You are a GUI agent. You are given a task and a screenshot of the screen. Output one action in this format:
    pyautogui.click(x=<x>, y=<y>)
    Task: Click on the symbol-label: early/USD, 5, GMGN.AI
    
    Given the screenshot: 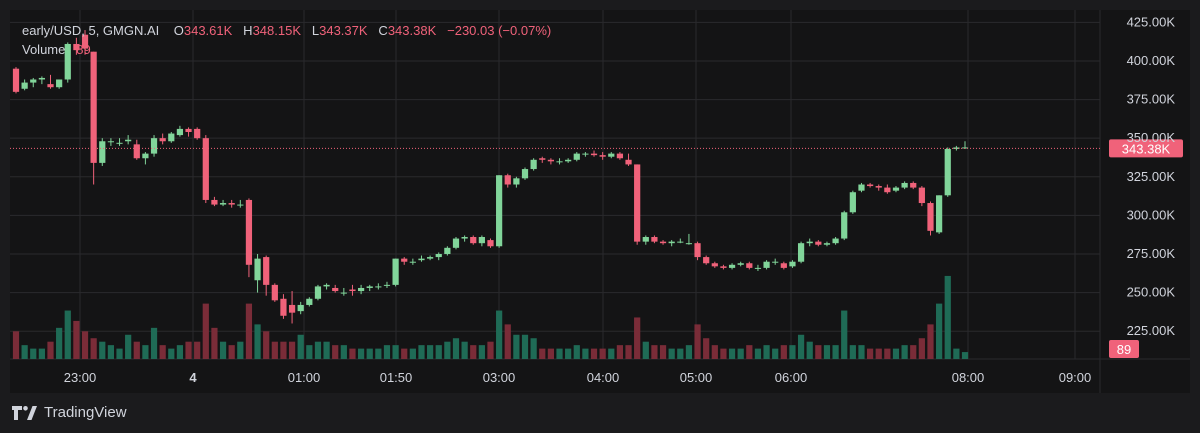 What is the action you would take?
    pyautogui.click(x=91, y=30)
    